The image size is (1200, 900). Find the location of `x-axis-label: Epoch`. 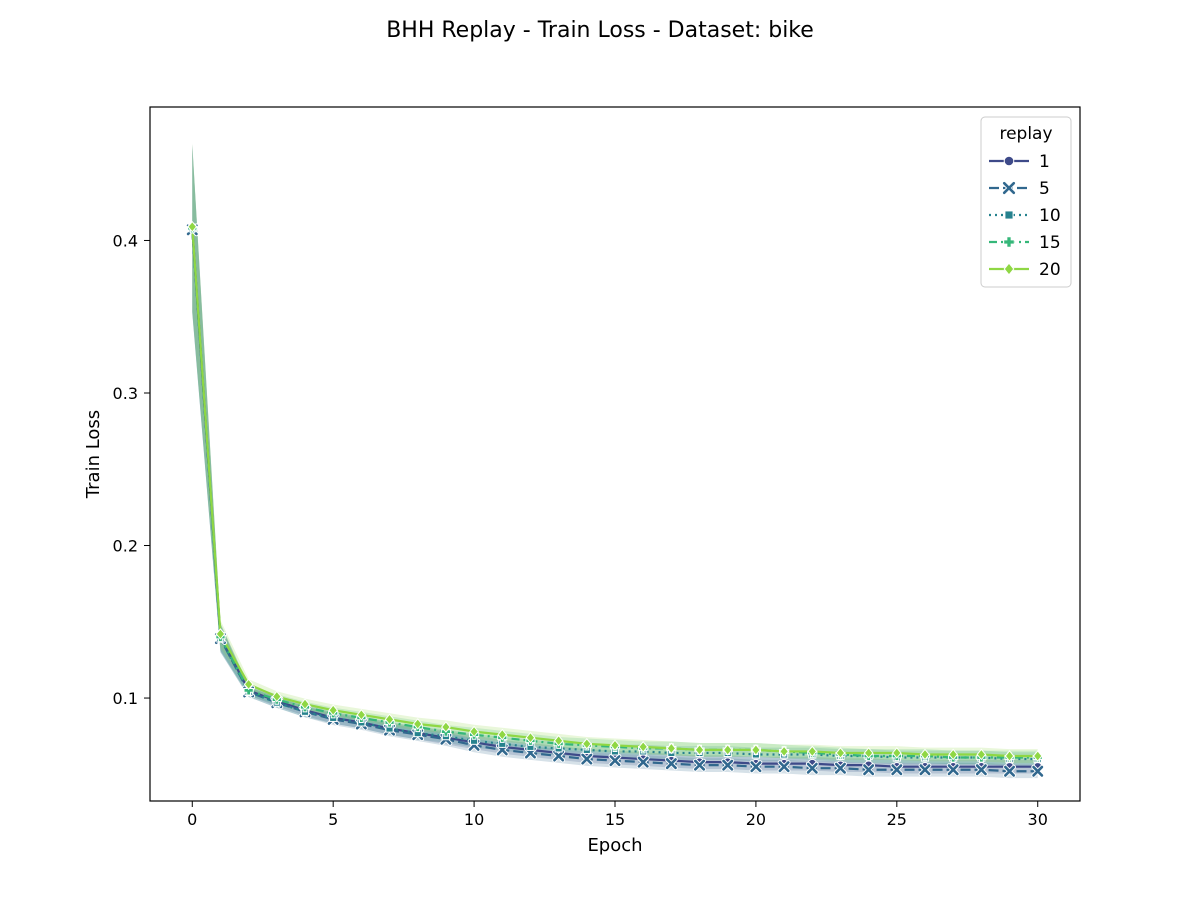

x-axis-label: Epoch is located at coordinates (614, 845).